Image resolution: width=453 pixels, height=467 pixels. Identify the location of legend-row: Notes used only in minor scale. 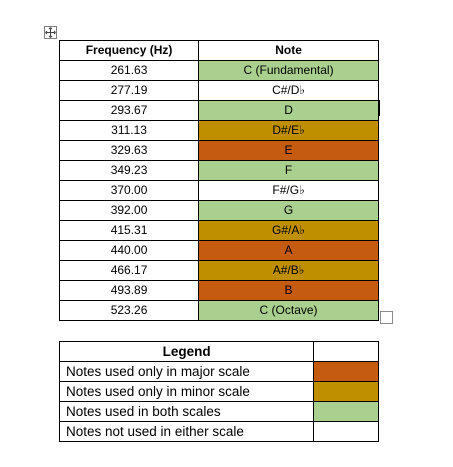
(218, 391).